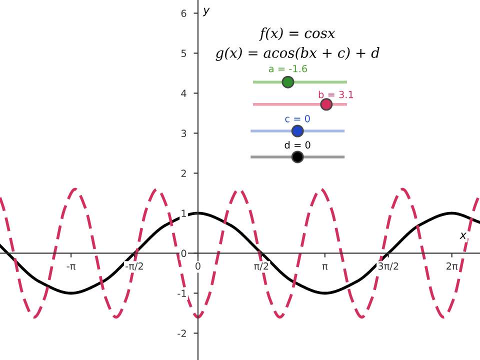  I want to click on y-tick-label: 6, so click(183, 14).